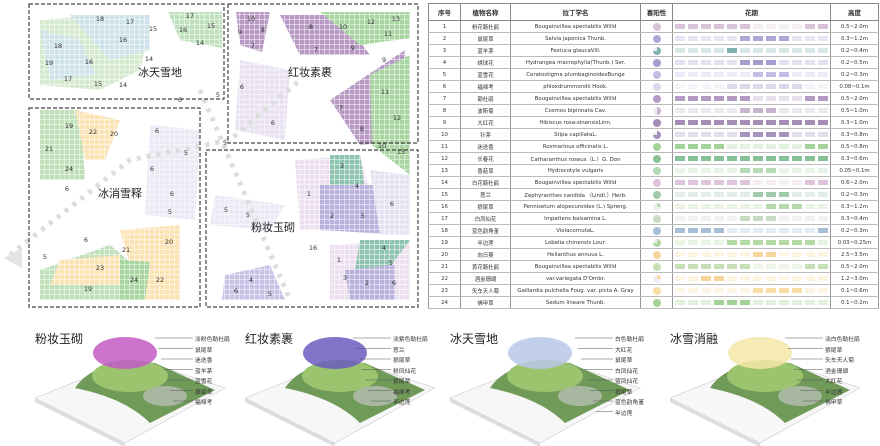 Image resolution: width=880 pixels, height=446 pixels. What do you see at coordinates (339, 260) in the screenshot?
I see `plant-number-label: 1` at bounding box center [339, 260].